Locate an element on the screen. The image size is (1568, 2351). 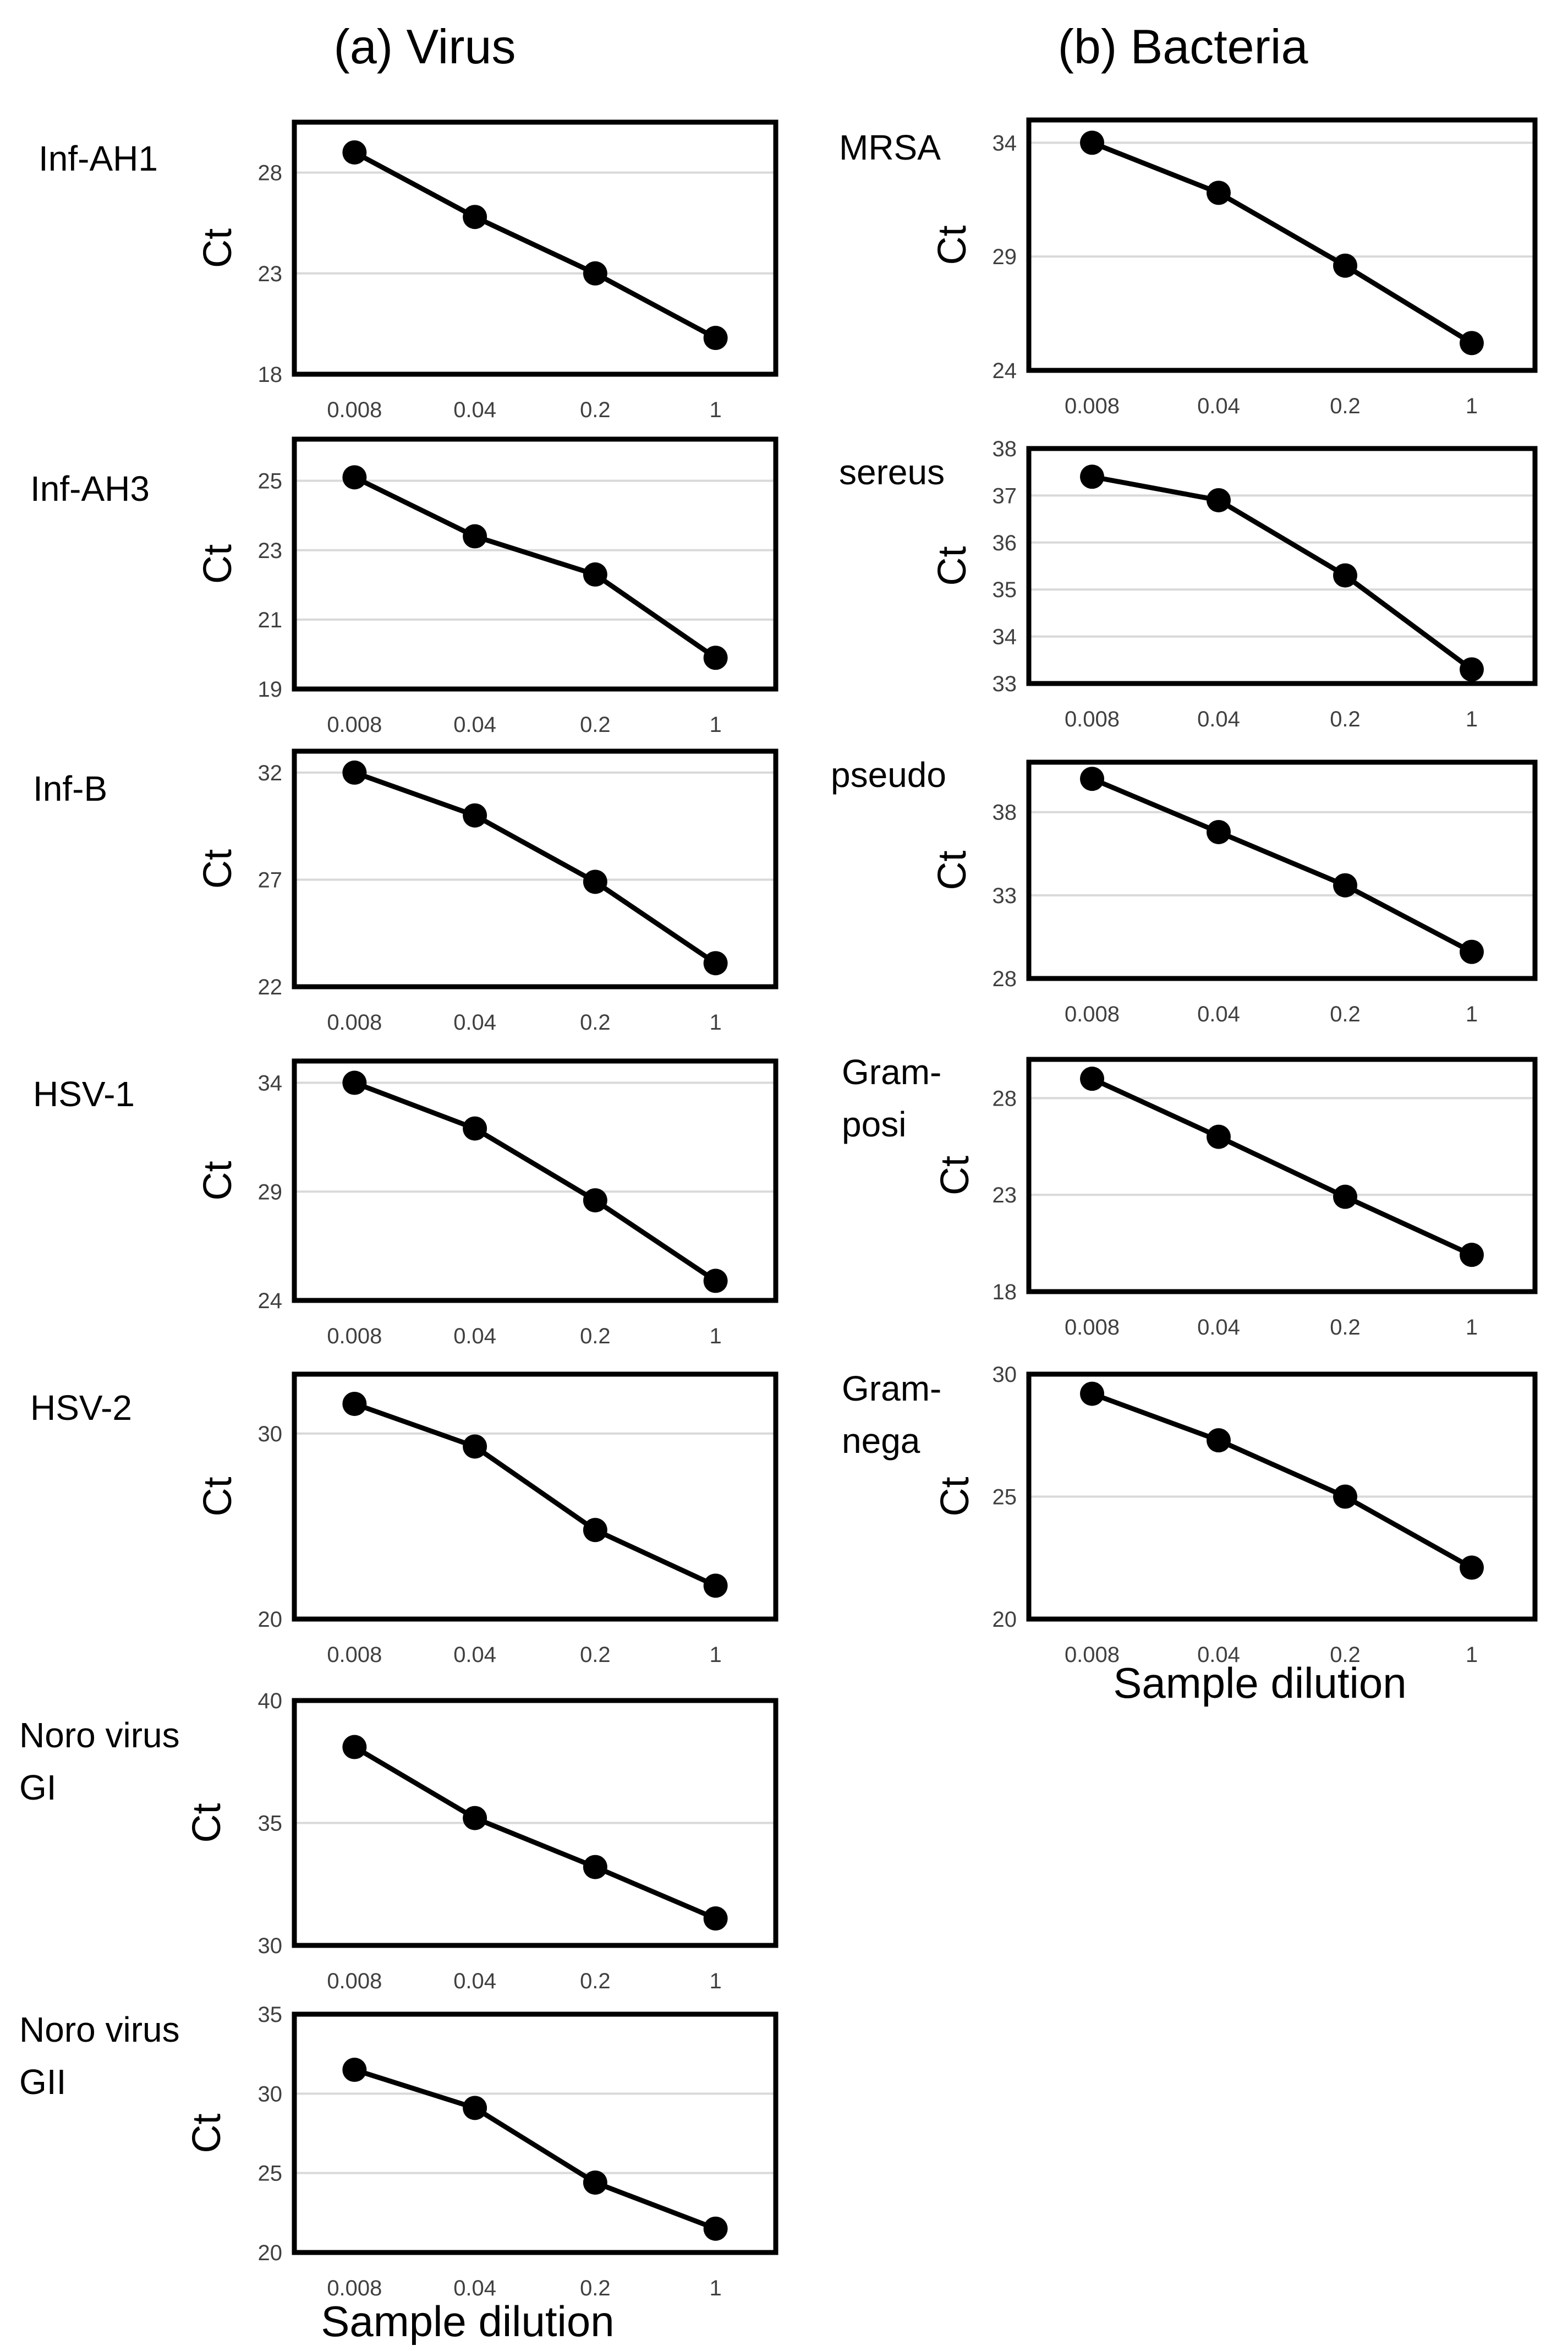
y-tick-label: 32 is located at coordinates (270, 773).